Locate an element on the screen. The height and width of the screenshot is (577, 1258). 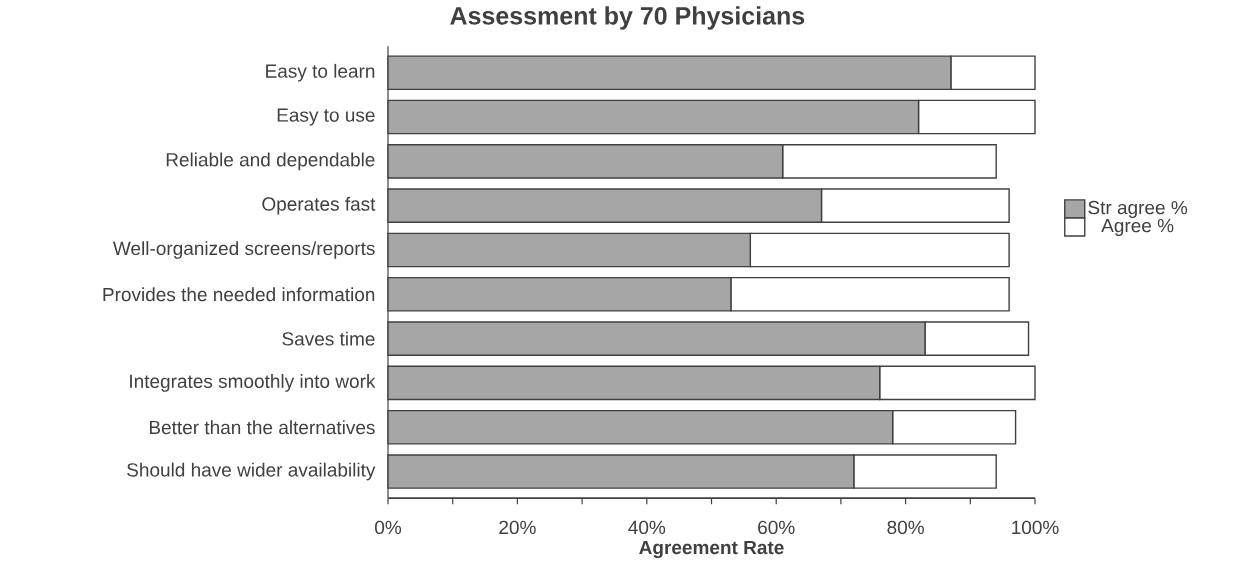
y-tick-label: Integrates smoothly into work is located at coordinates (253, 383).